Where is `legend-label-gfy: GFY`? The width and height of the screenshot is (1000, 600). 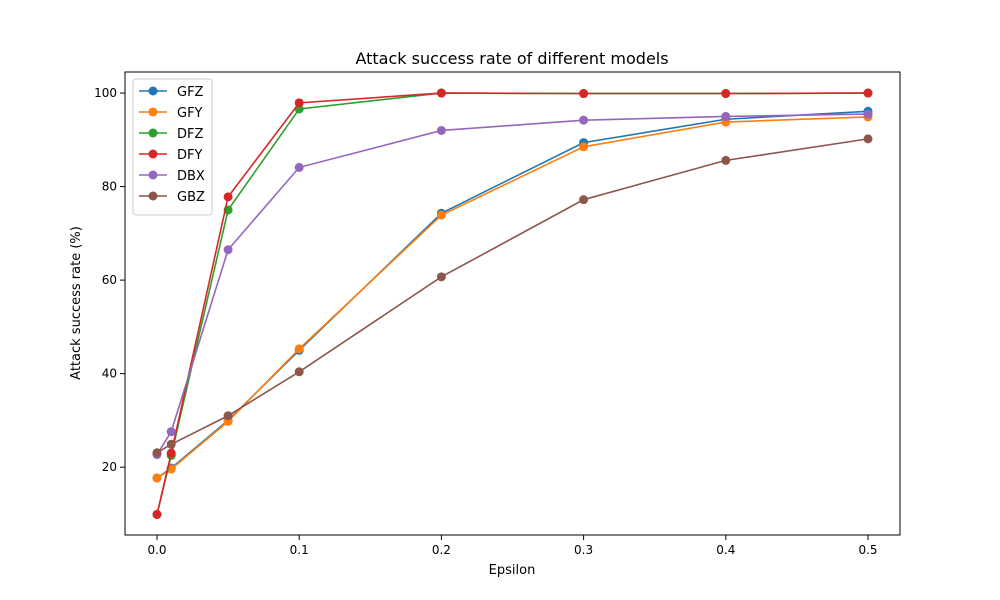
legend-label-gfy: GFY is located at coordinates (190, 113).